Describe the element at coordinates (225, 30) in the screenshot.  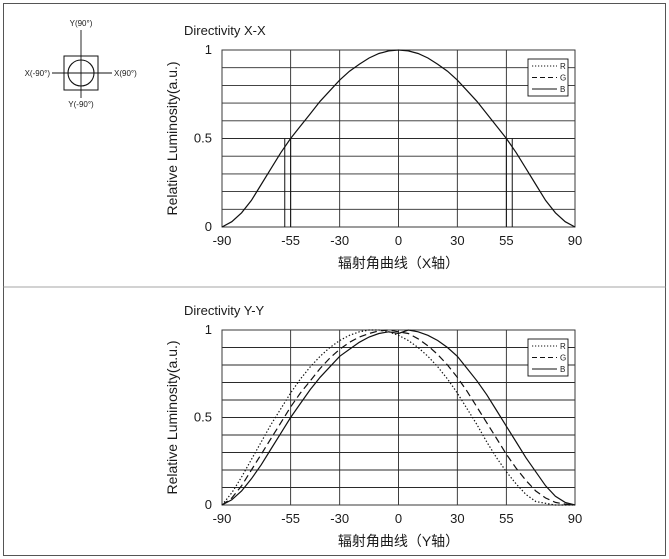
I see `chart-title: Directivity X-X` at that location.